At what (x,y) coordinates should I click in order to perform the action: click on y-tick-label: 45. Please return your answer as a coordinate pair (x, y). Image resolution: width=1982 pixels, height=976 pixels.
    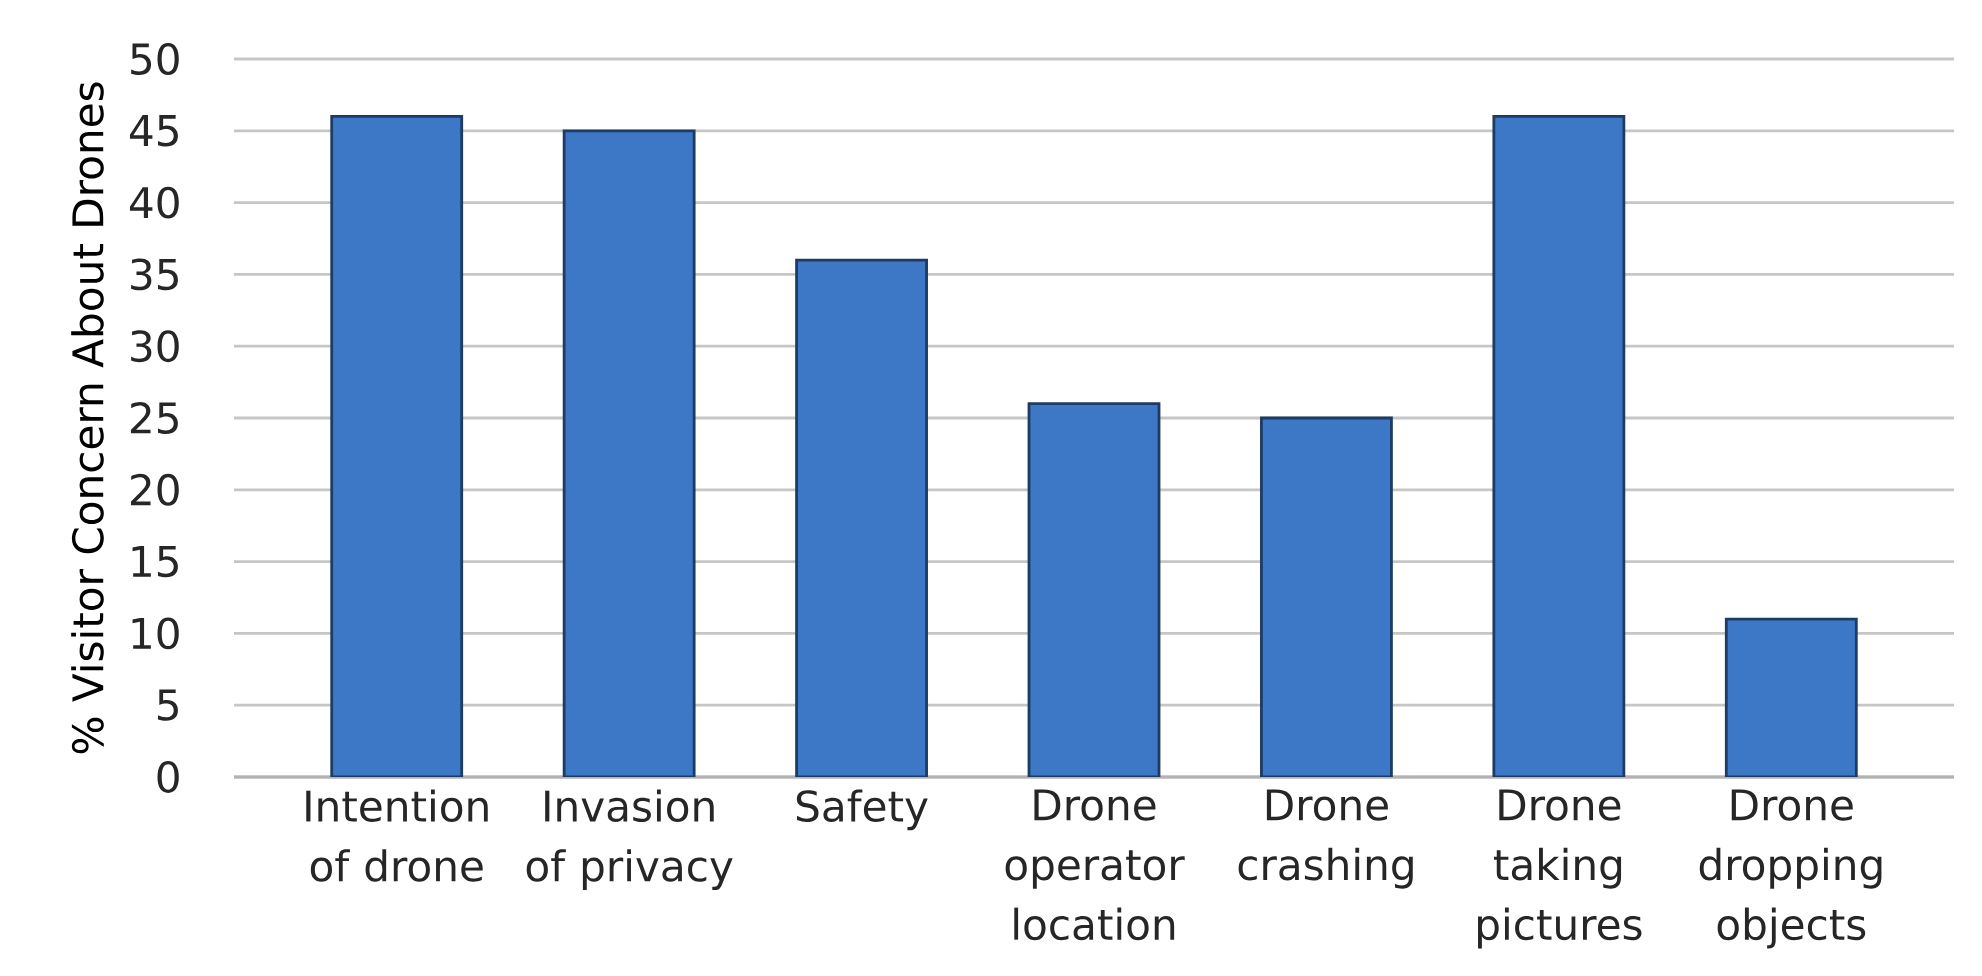
    Looking at the image, I should click on (153, 131).